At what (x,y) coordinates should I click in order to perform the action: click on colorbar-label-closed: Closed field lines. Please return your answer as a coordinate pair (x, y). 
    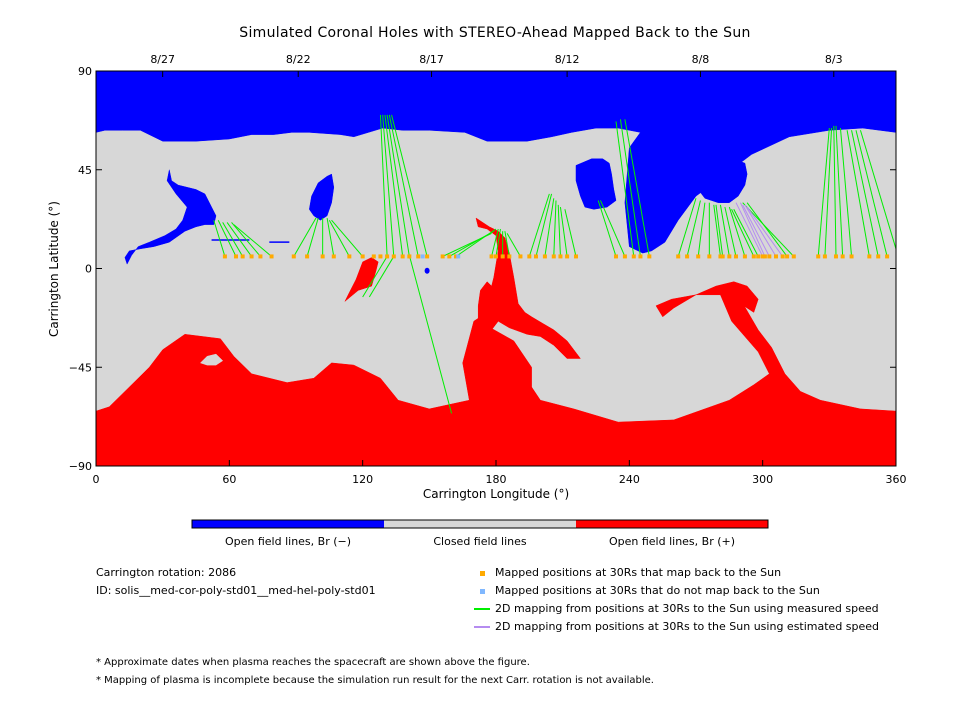
    Looking at the image, I should click on (480, 541).